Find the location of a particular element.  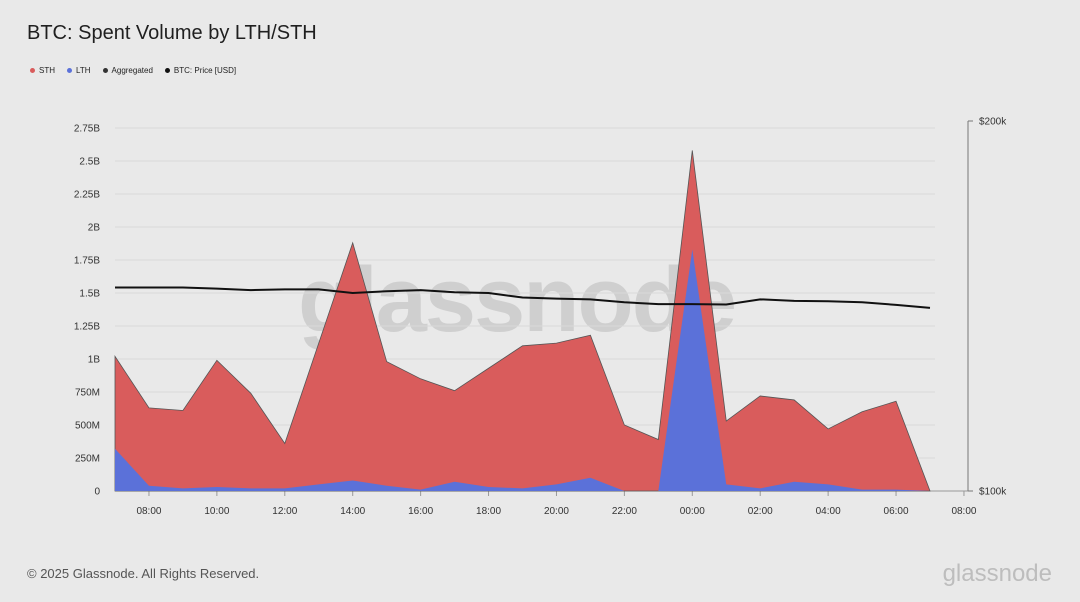

legend-dot-aggregated is located at coordinates (105, 70).